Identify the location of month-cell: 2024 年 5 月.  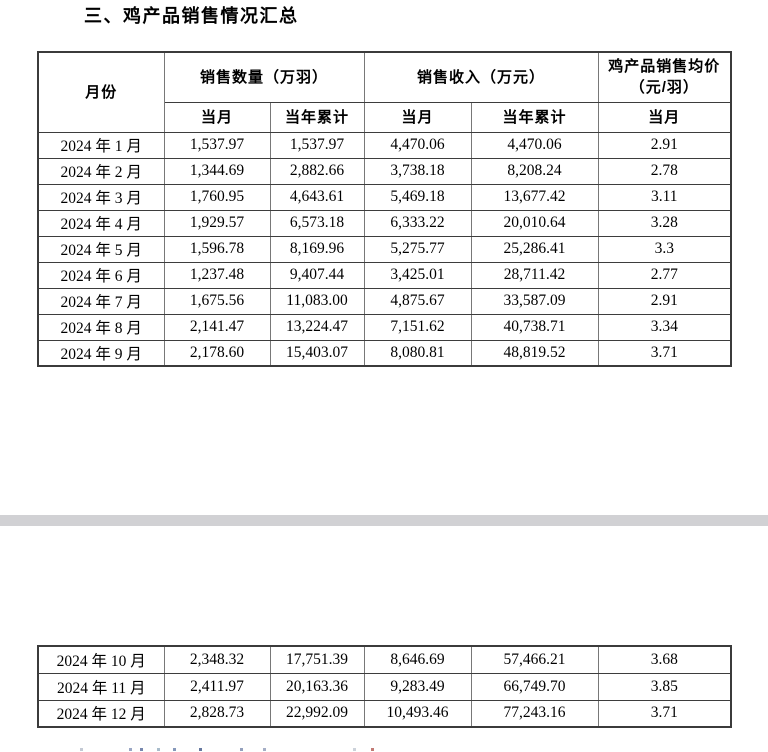
(101, 249).